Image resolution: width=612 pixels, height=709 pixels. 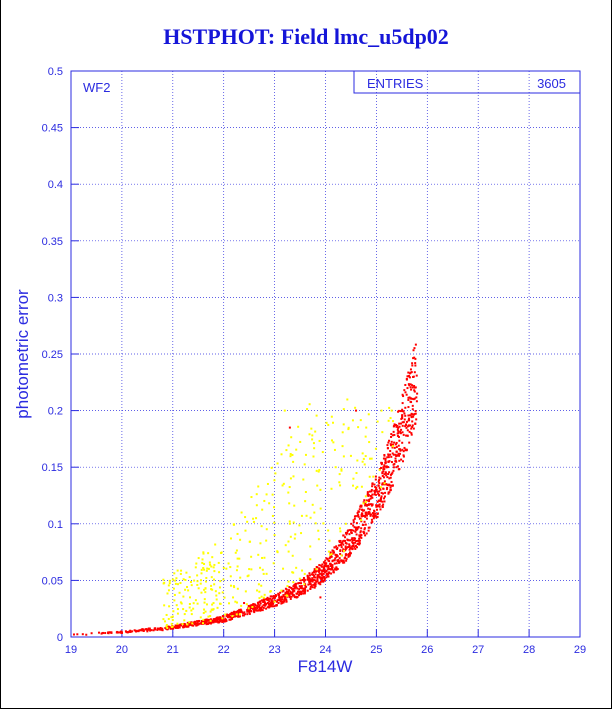 What do you see at coordinates (325, 650) in the screenshot?
I see `x-tick-label: 24` at bounding box center [325, 650].